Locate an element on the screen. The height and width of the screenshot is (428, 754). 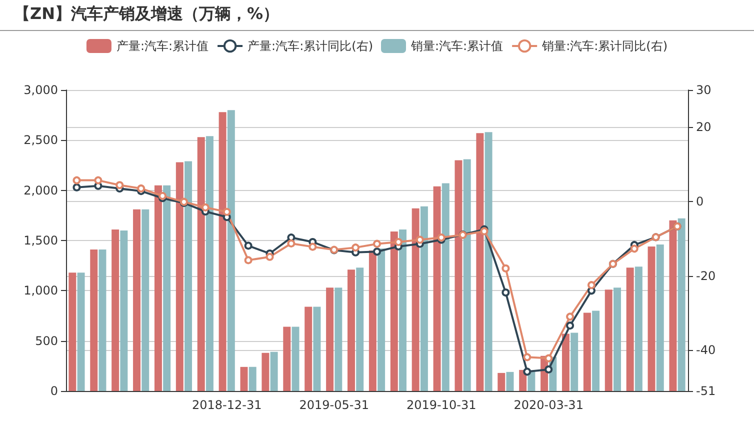
y-tick-label: 3,000 is located at coordinates (41, 90).